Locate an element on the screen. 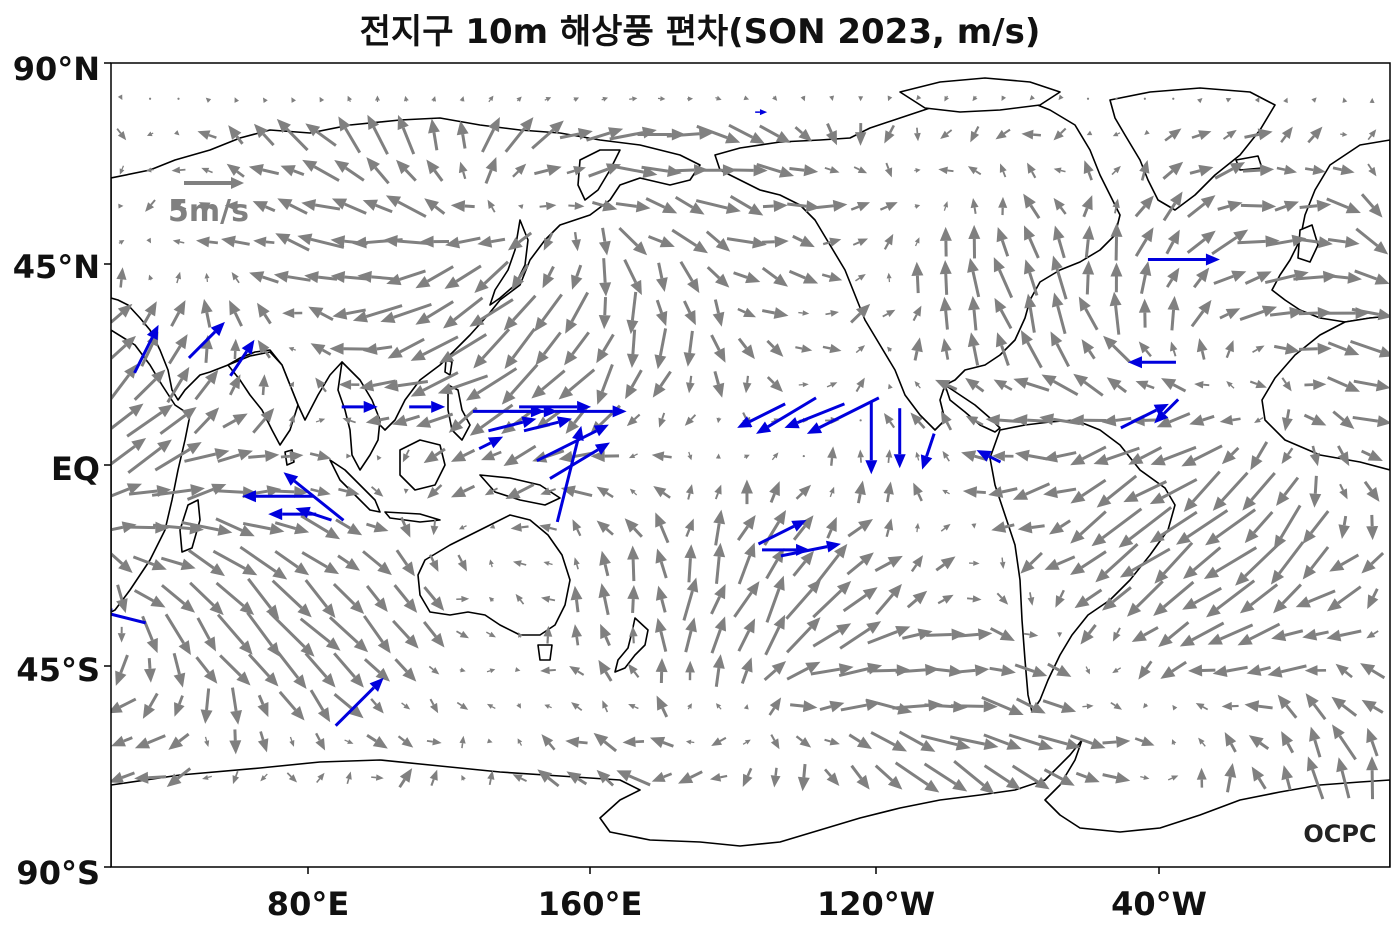 Image resolution: width=1400 pixels, height=934 pixels. british-isles is located at coordinates (1308, 243).